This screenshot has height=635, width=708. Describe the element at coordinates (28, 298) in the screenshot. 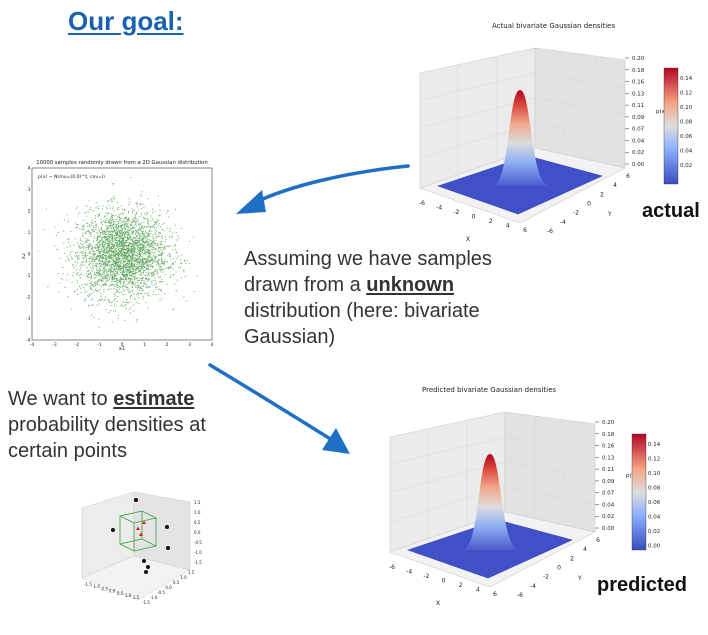

I see `scatter-y-tick: -2` at that location.